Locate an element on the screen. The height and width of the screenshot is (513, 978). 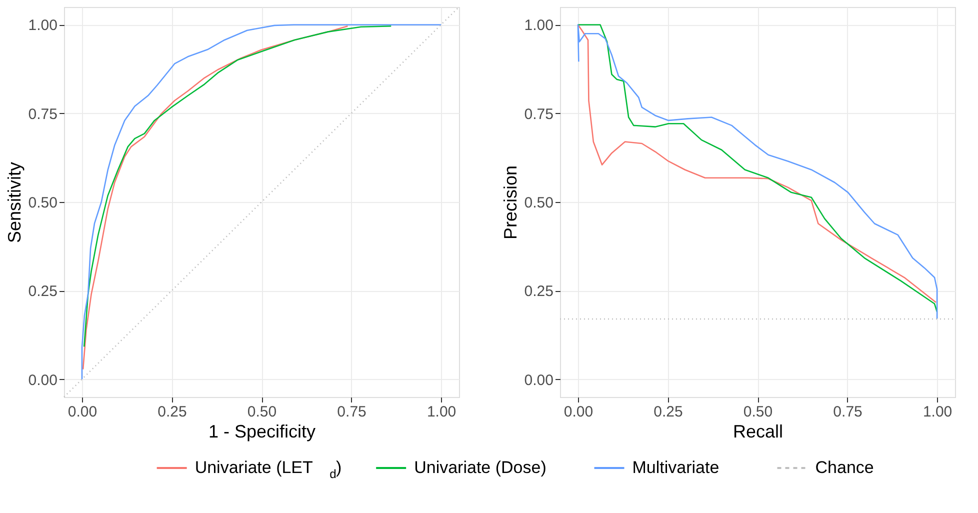
x-axis-title: 1 - Specificity is located at coordinates (262, 432).